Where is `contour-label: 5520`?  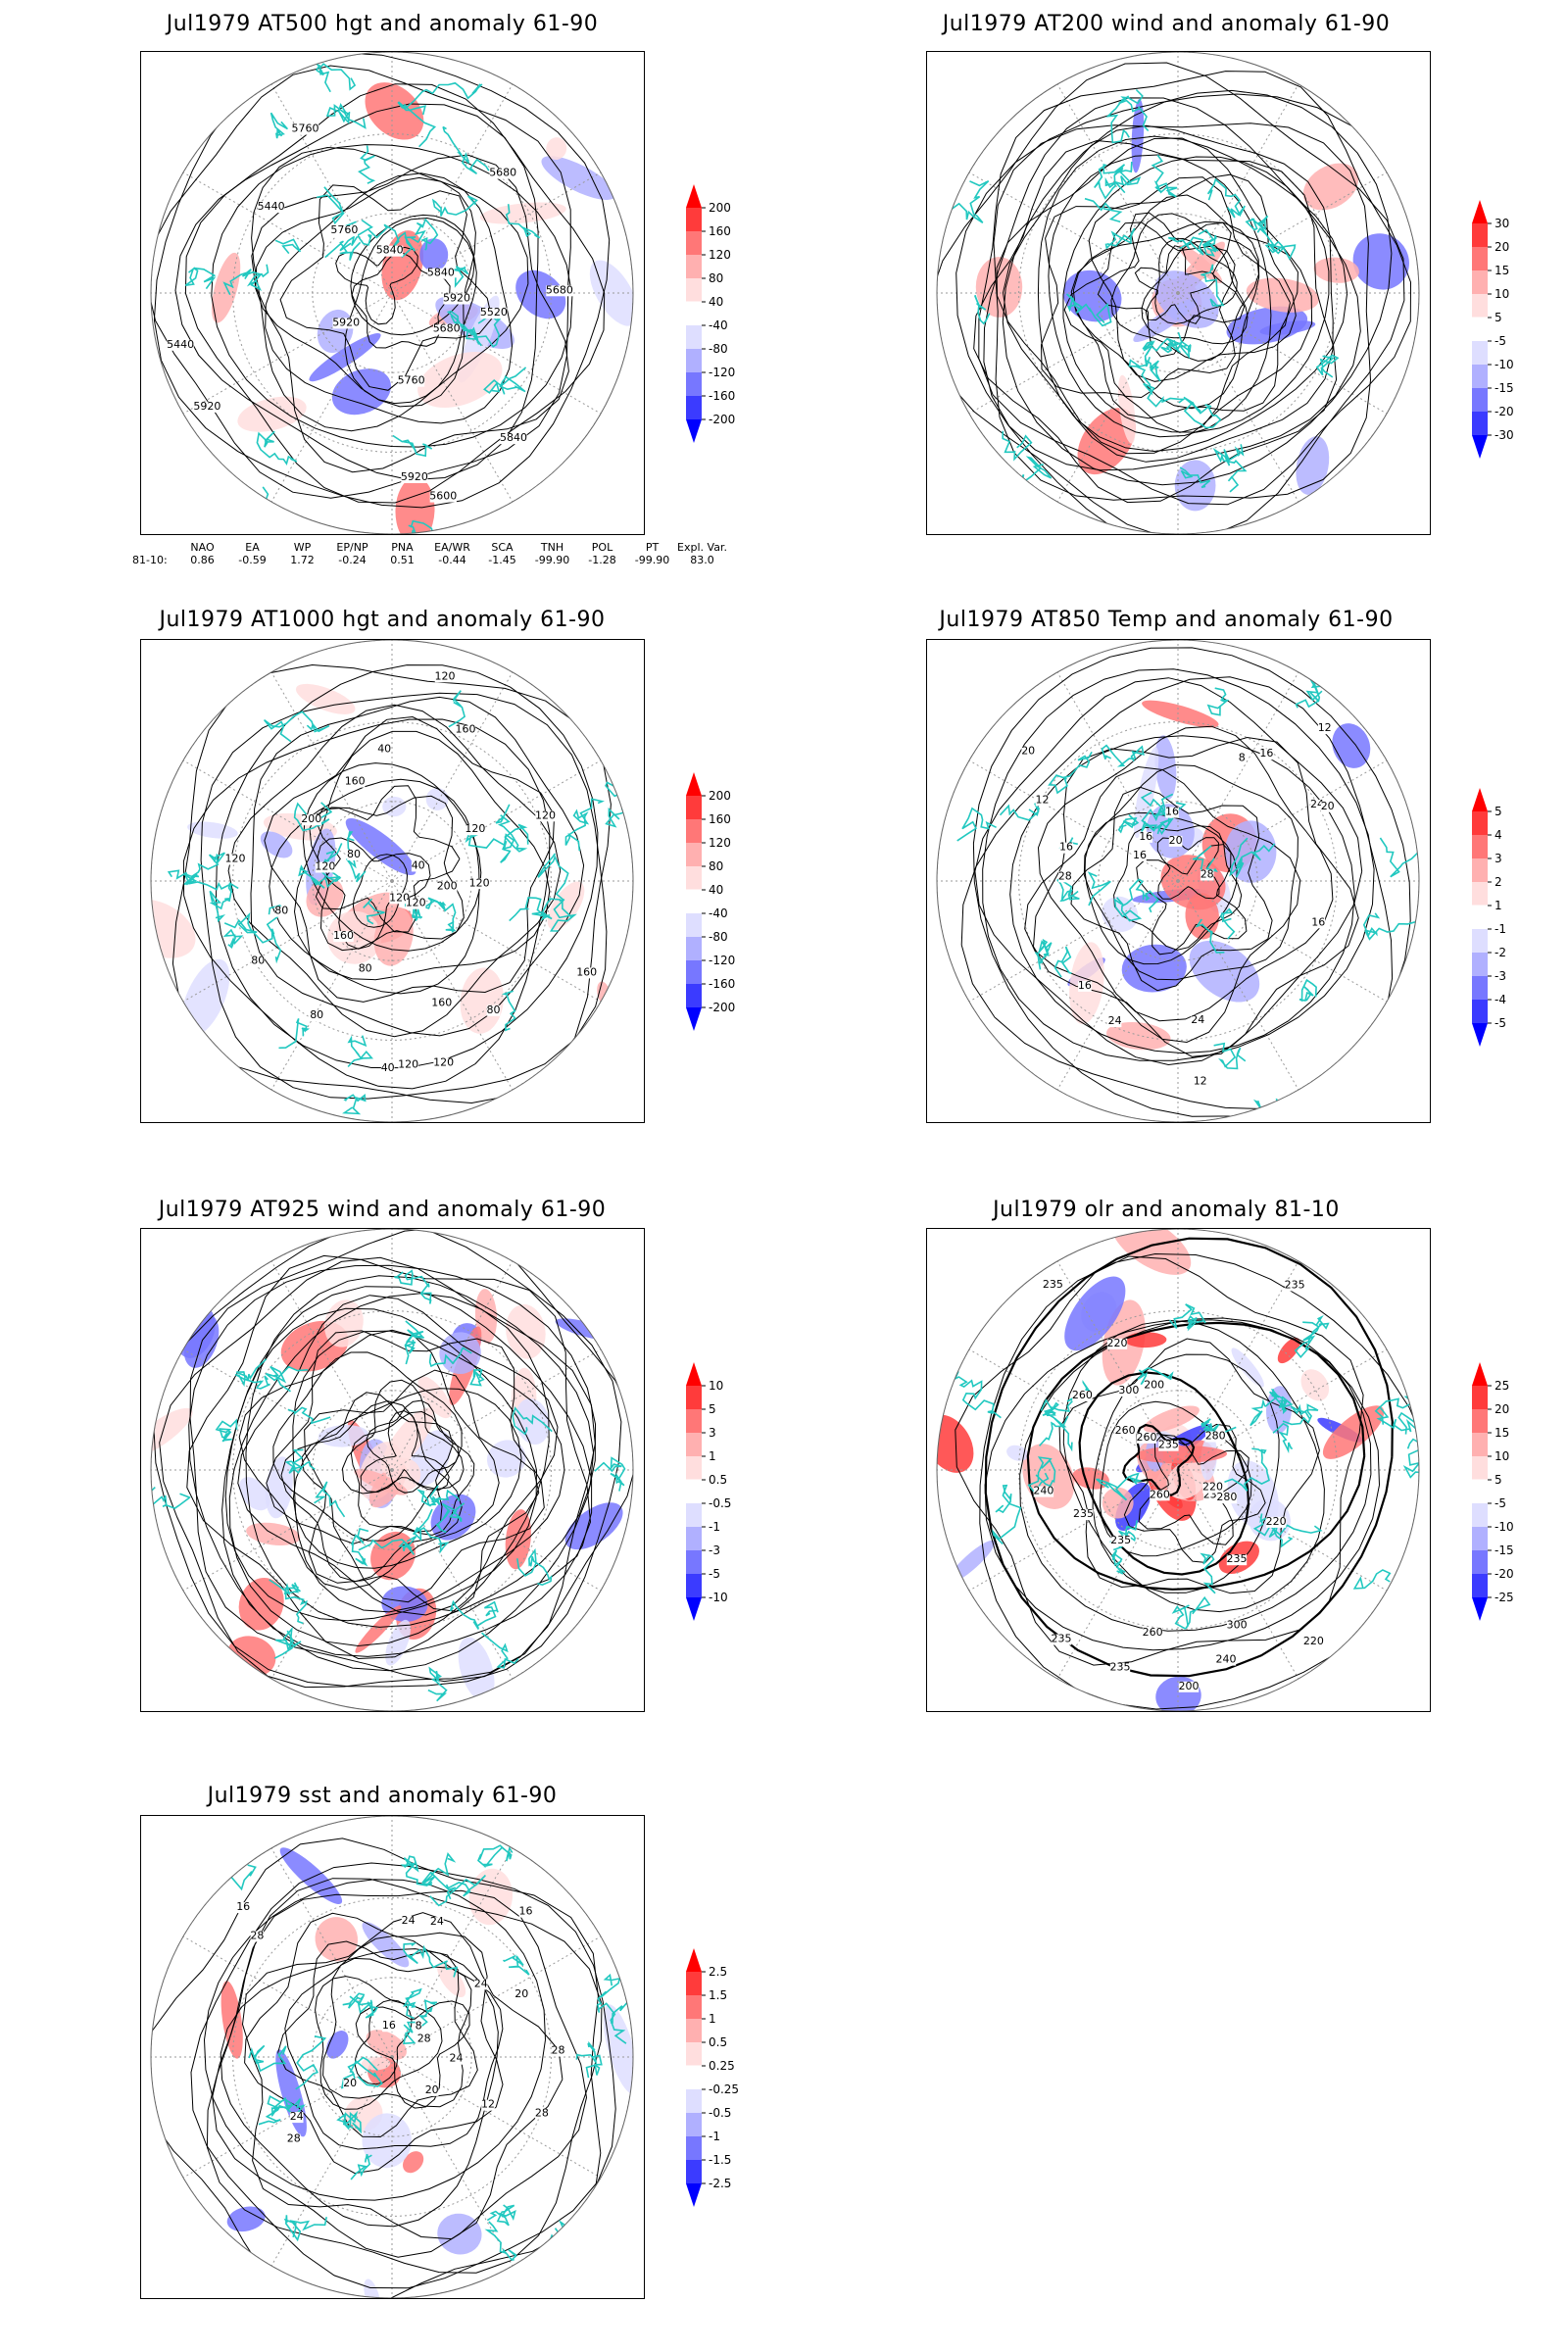 contour-label: 5520 is located at coordinates (494, 312).